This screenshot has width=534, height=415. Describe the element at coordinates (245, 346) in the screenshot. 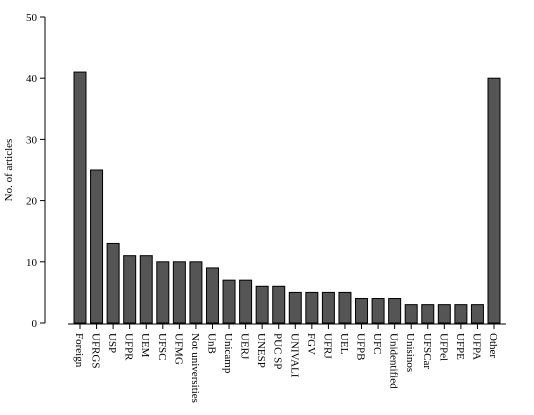

I see `x-tick-label: UERJ` at that location.